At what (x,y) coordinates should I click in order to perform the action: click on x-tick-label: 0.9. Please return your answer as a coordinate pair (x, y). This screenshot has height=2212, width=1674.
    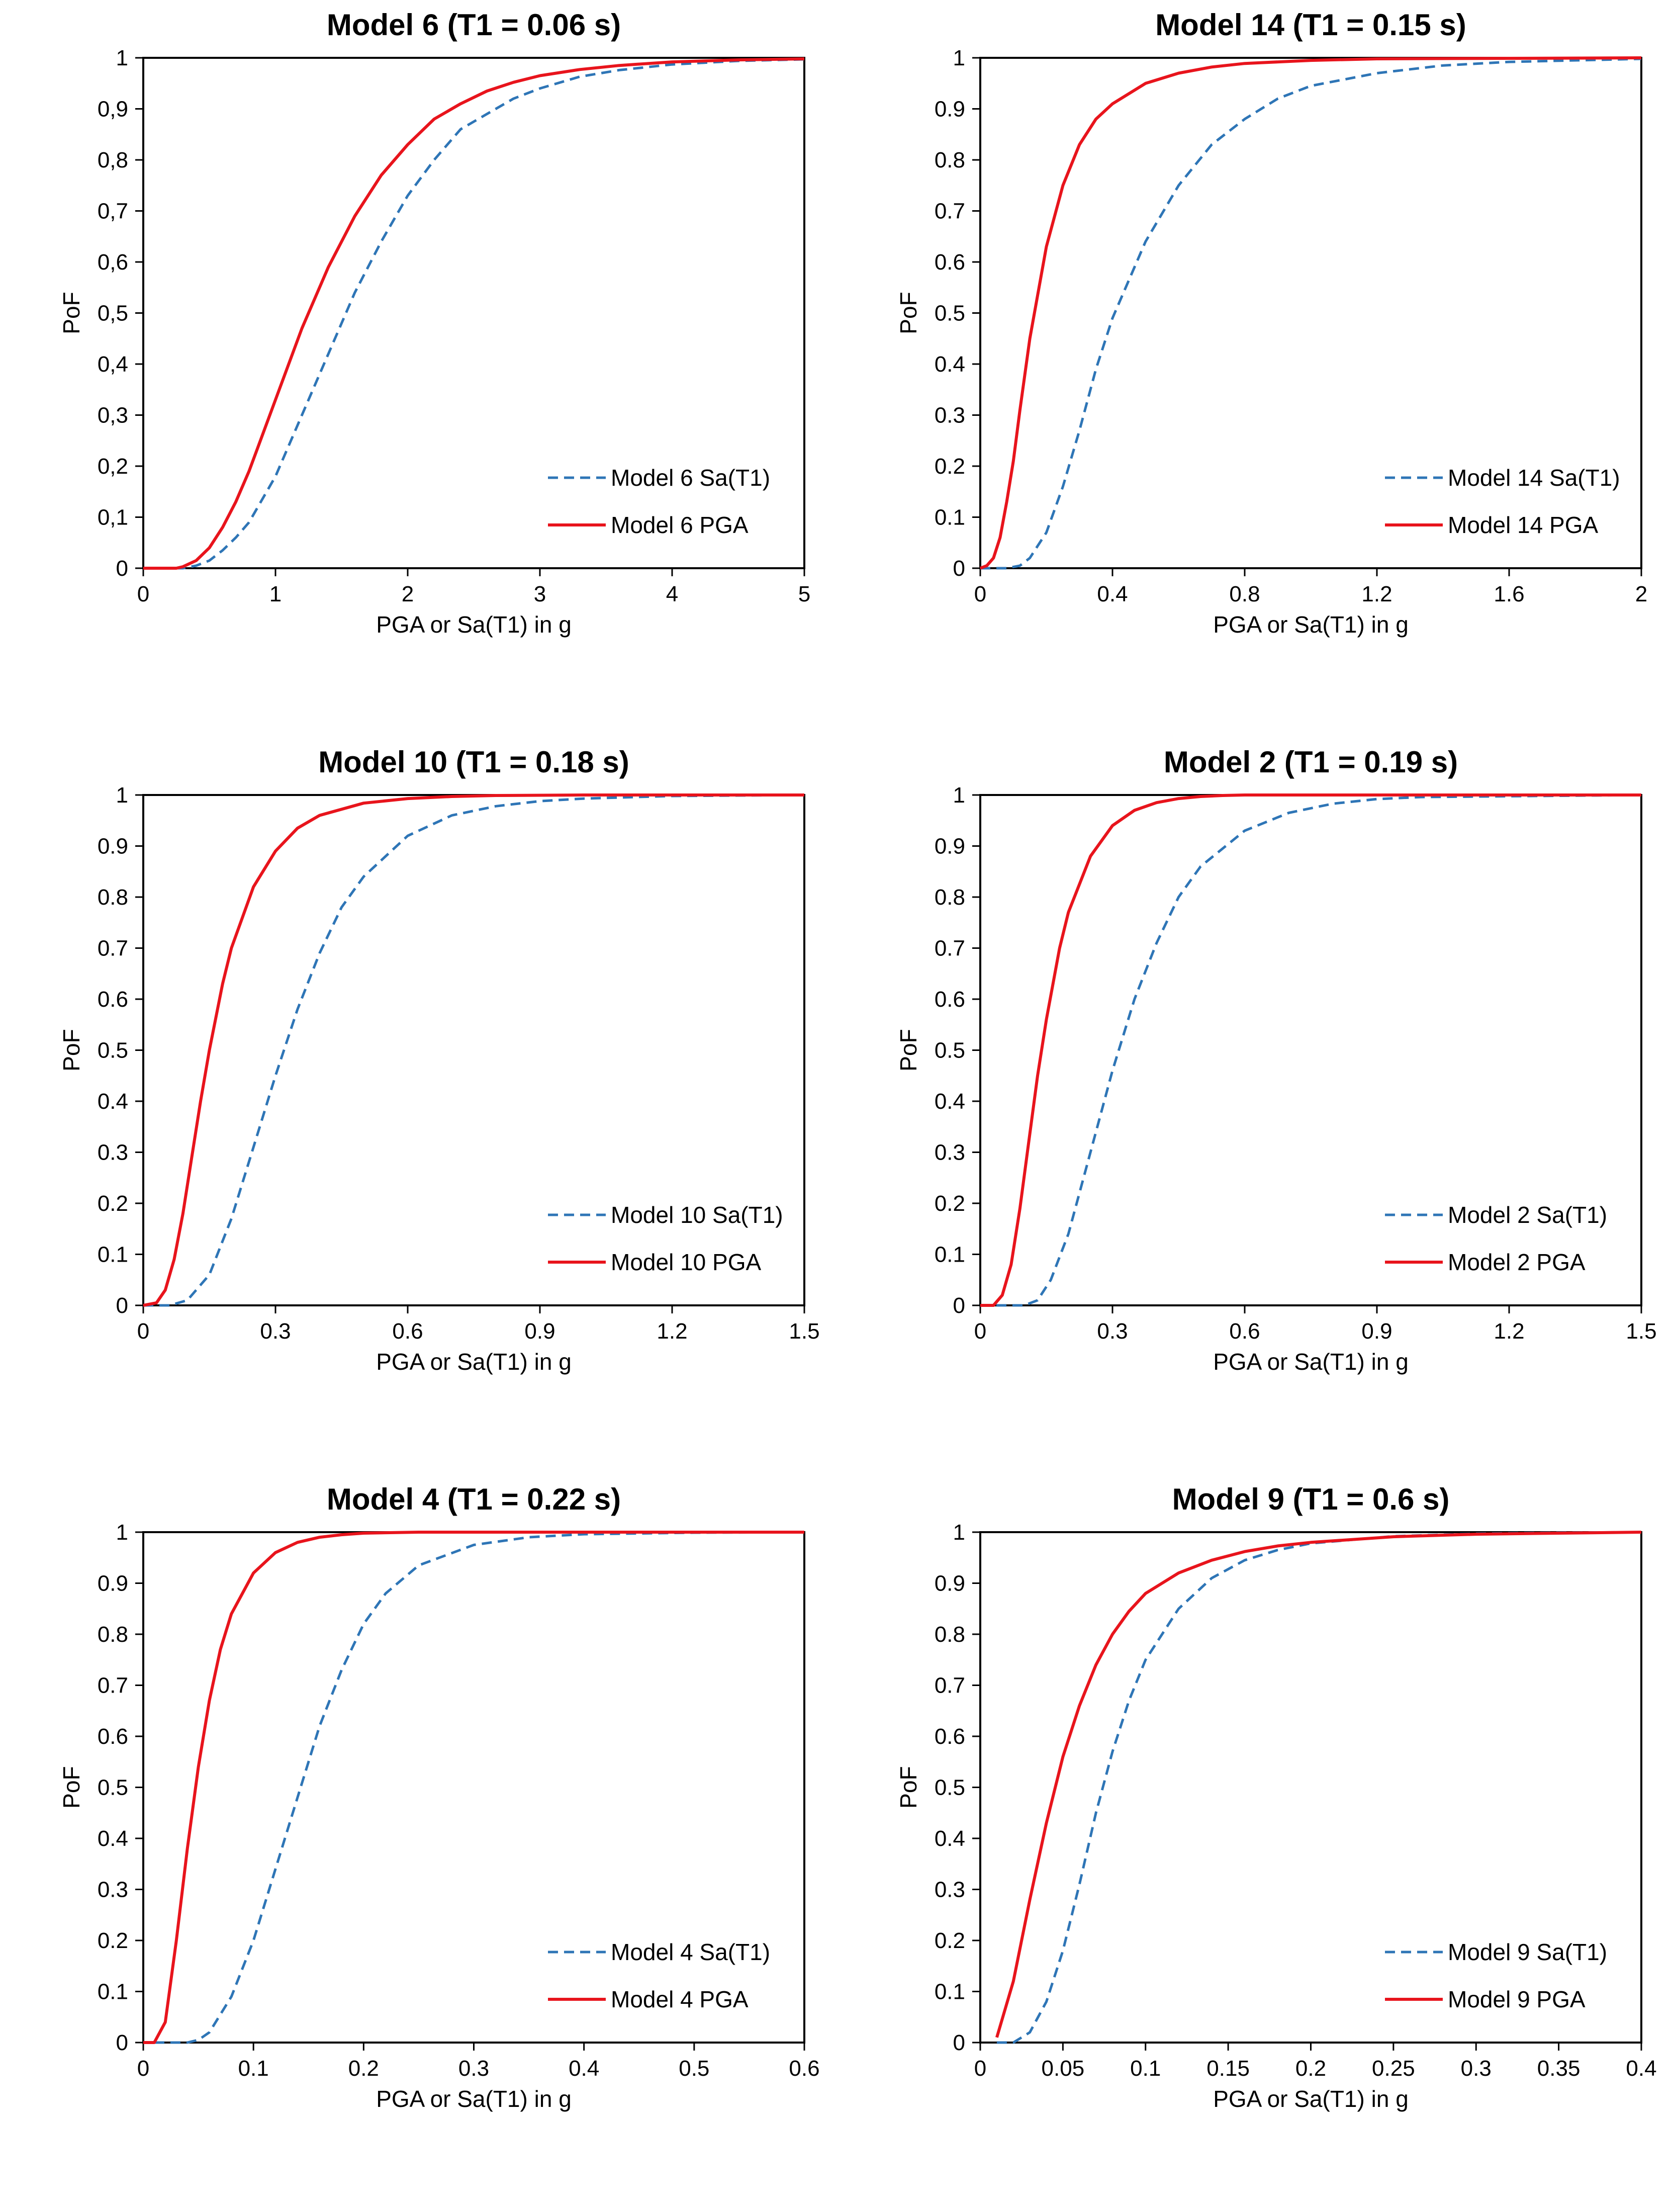
    Looking at the image, I should click on (1376, 1331).